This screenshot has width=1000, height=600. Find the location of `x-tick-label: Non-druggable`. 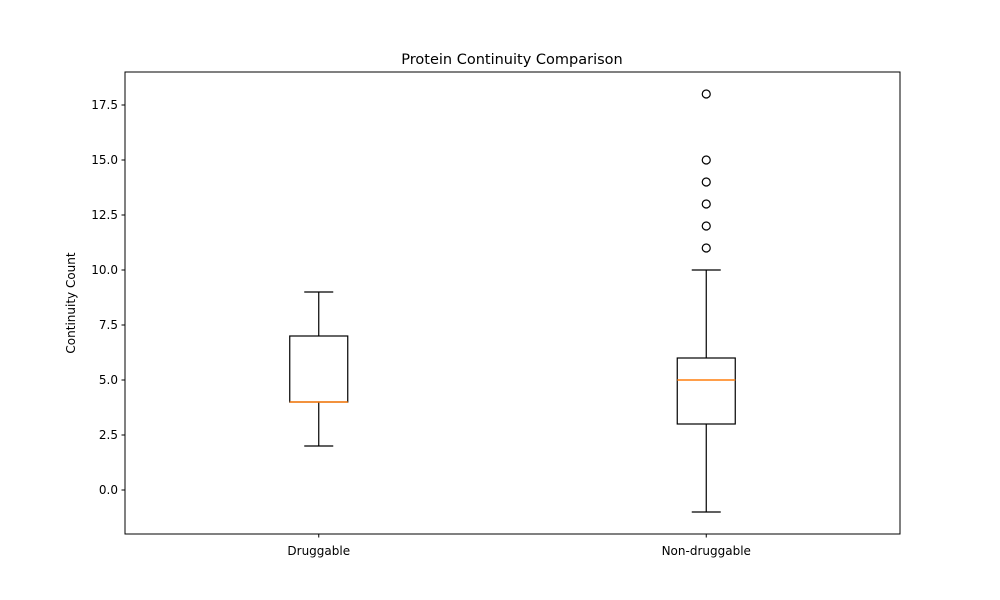

x-tick-label: Non-druggable is located at coordinates (706, 551).